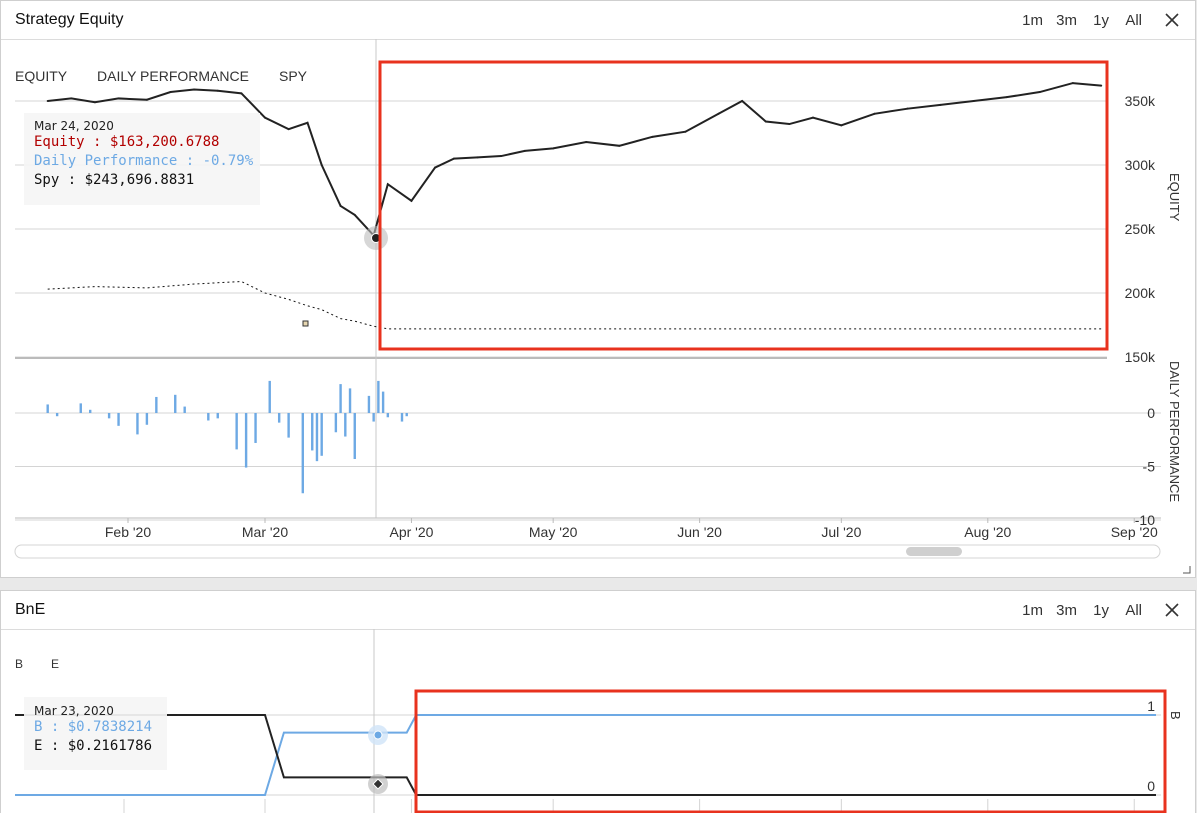  Describe the element at coordinates (1140, 101) in the screenshot. I see `y-tick-label-equity: 350k` at that location.